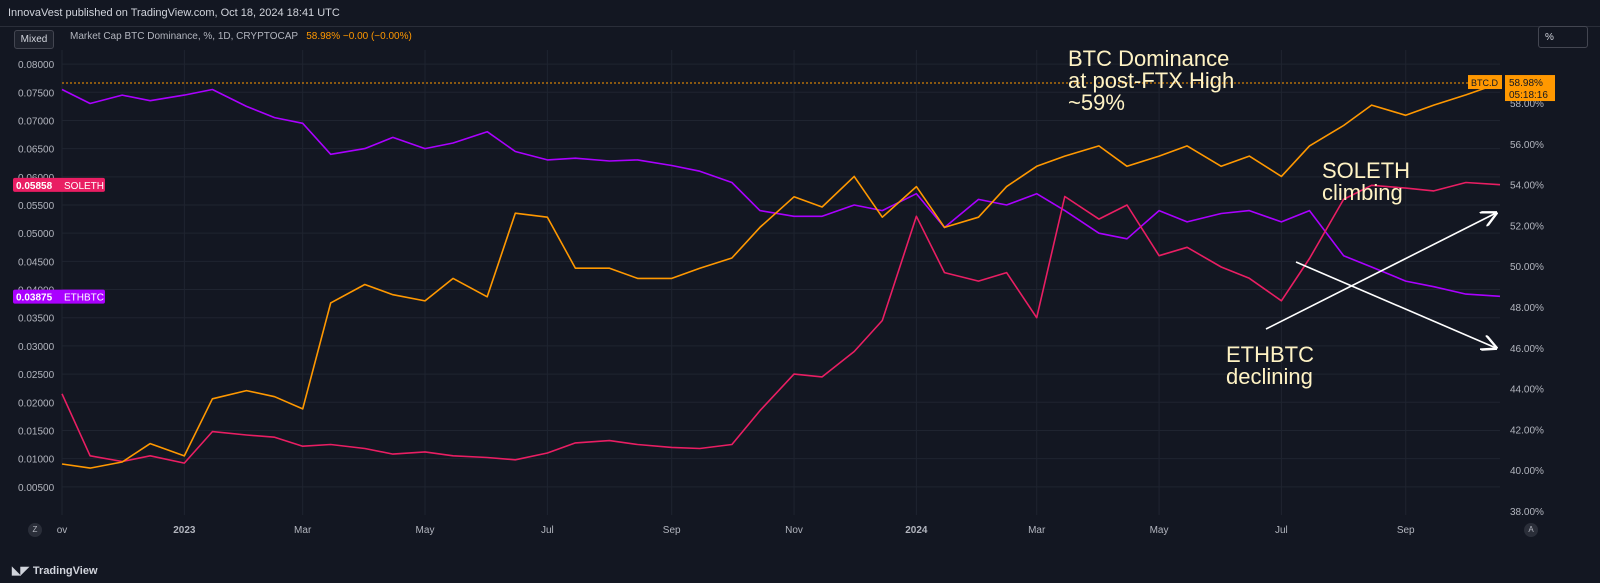 The image size is (1600, 583). What do you see at coordinates (1527, 512) in the screenshot?
I see `right-tick-label: 38.00%` at bounding box center [1527, 512].